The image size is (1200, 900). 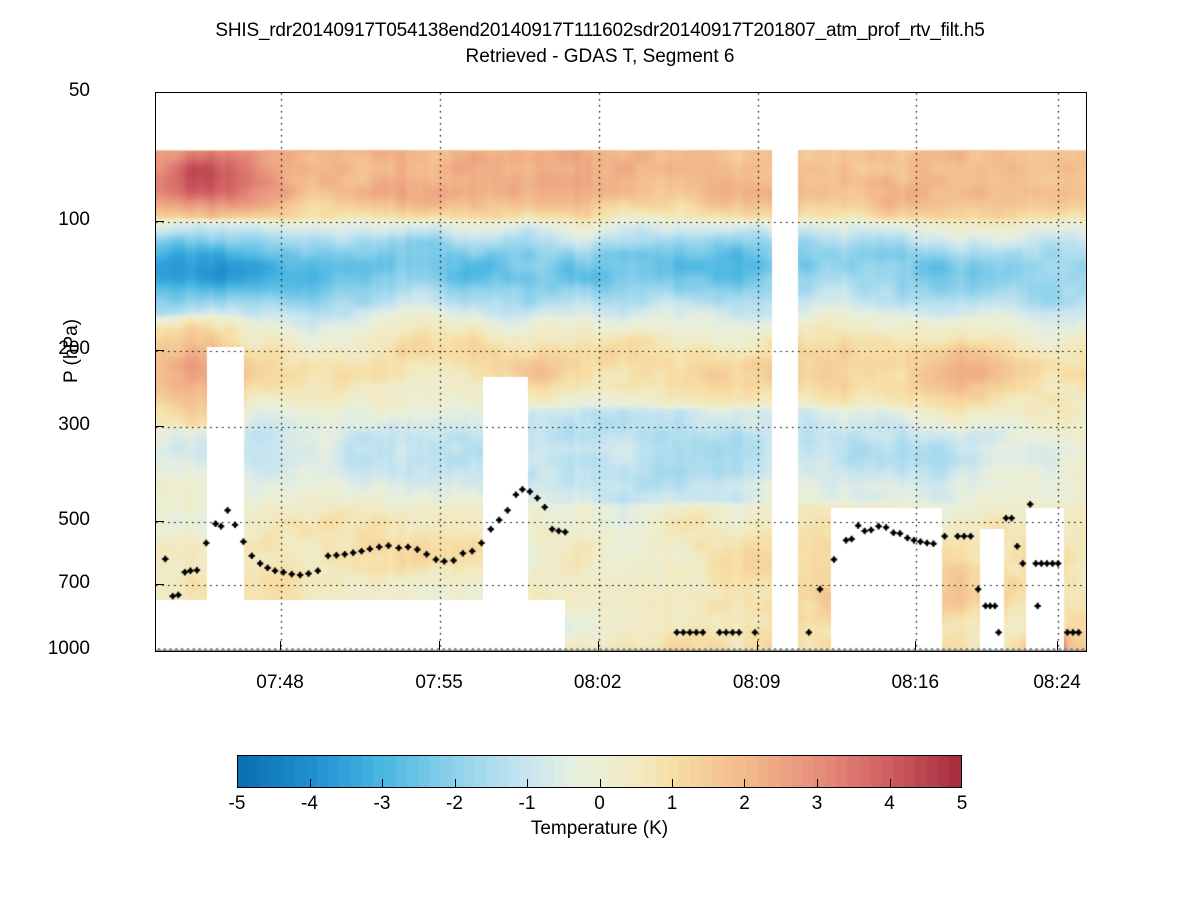 I want to click on y-tick-label: 1000, so click(x=68, y=648).